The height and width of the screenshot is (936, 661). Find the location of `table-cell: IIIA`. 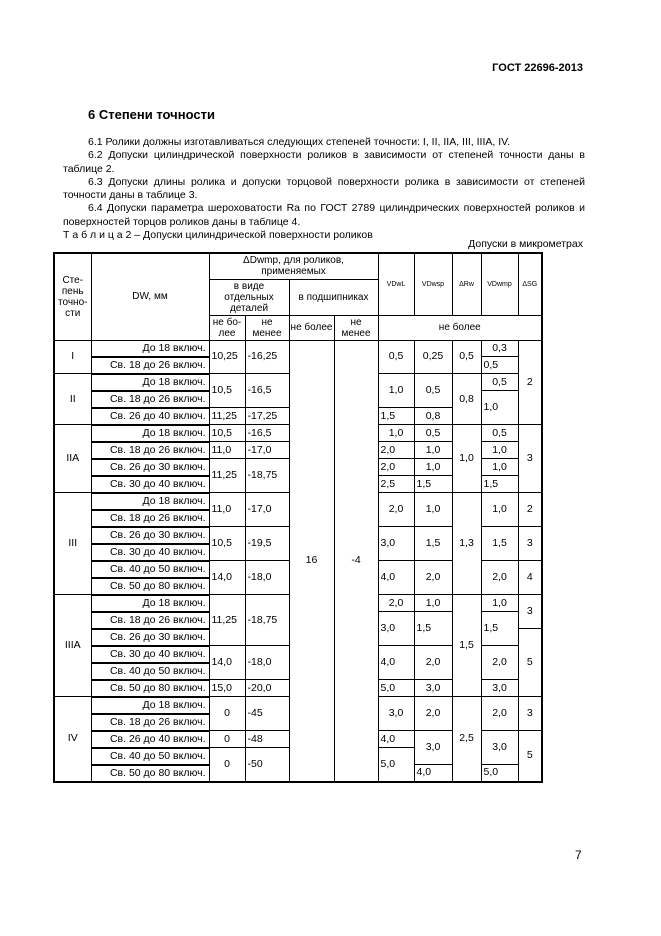

table-cell: IIIA is located at coordinates (72, 645).